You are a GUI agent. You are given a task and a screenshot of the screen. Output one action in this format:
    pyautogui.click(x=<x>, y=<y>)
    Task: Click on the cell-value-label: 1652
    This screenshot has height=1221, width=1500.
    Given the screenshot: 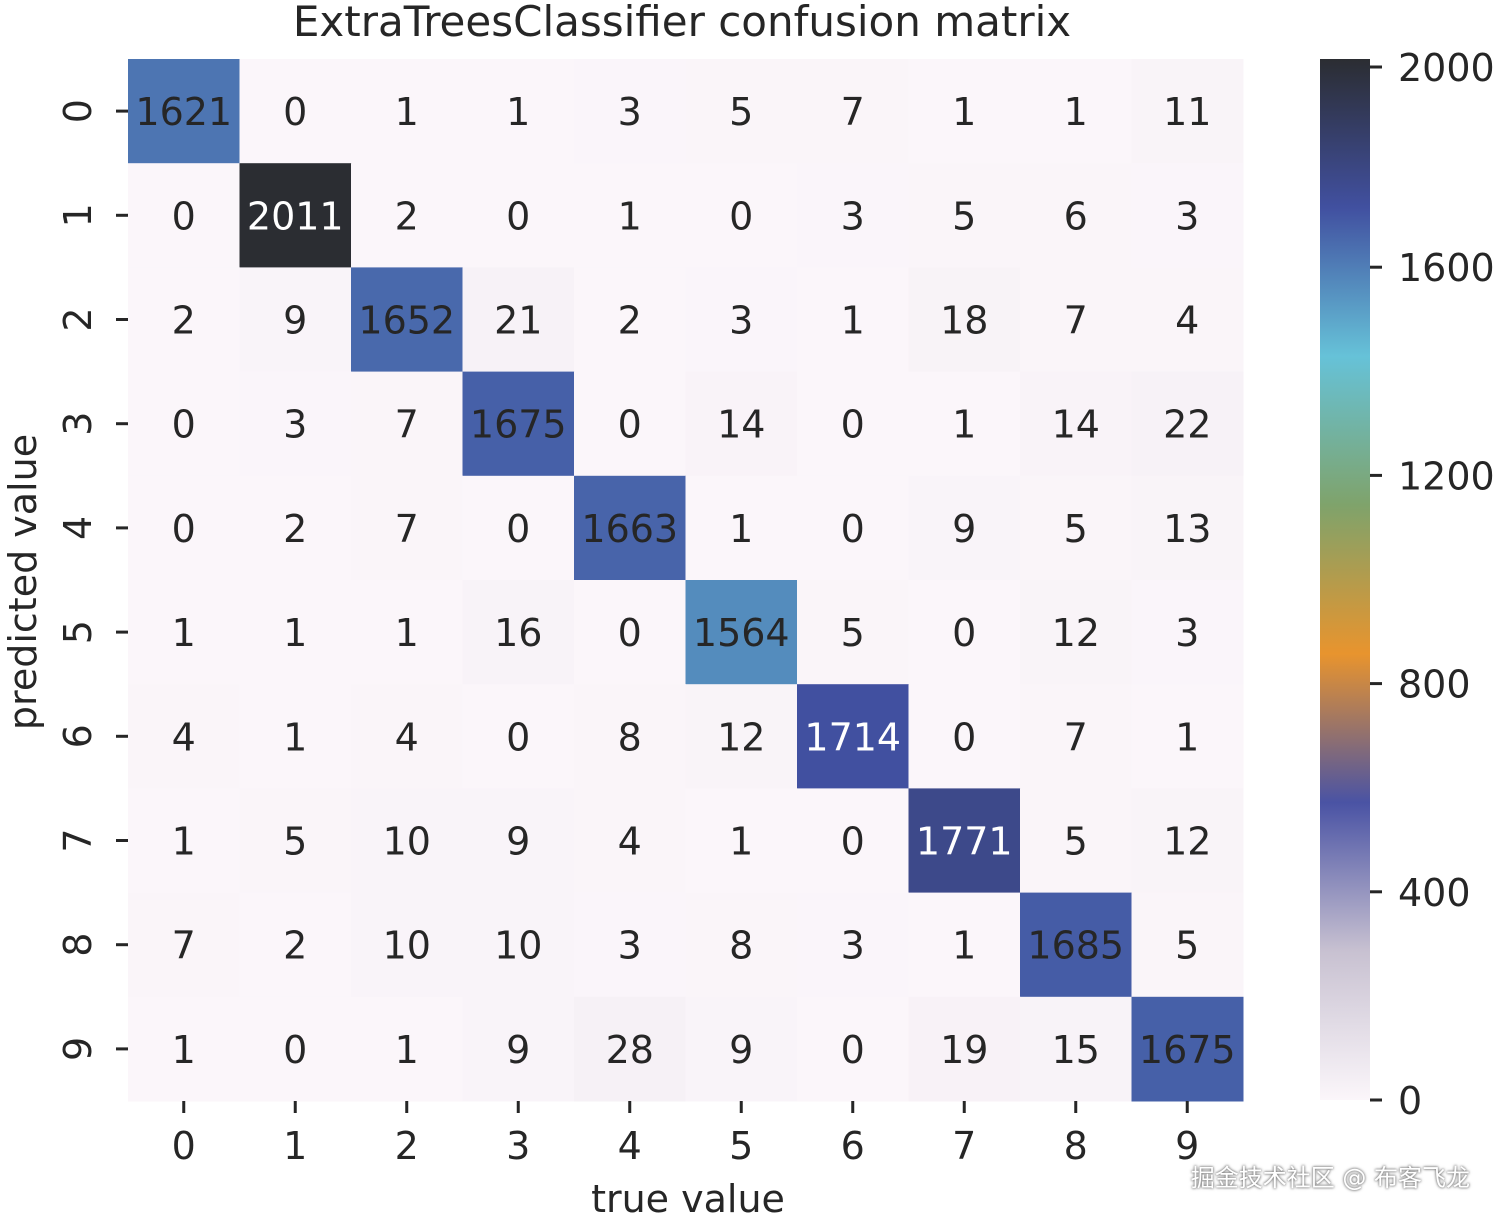 What is the action you would take?
    pyautogui.click(x=406, y=321)
    